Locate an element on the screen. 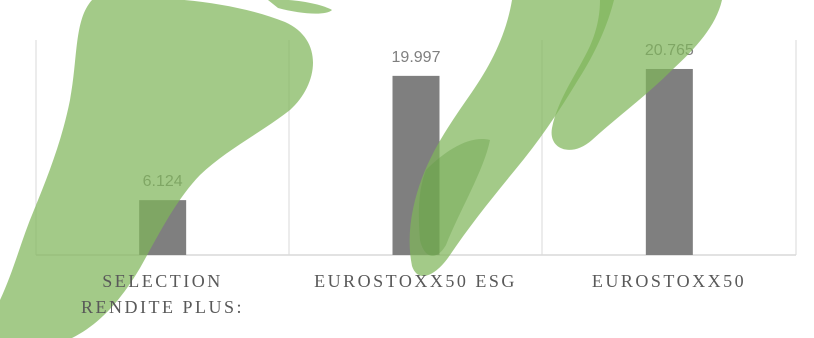  category-label: SELECTION RENDITE PLUS: is located at coordinates (162, 294).